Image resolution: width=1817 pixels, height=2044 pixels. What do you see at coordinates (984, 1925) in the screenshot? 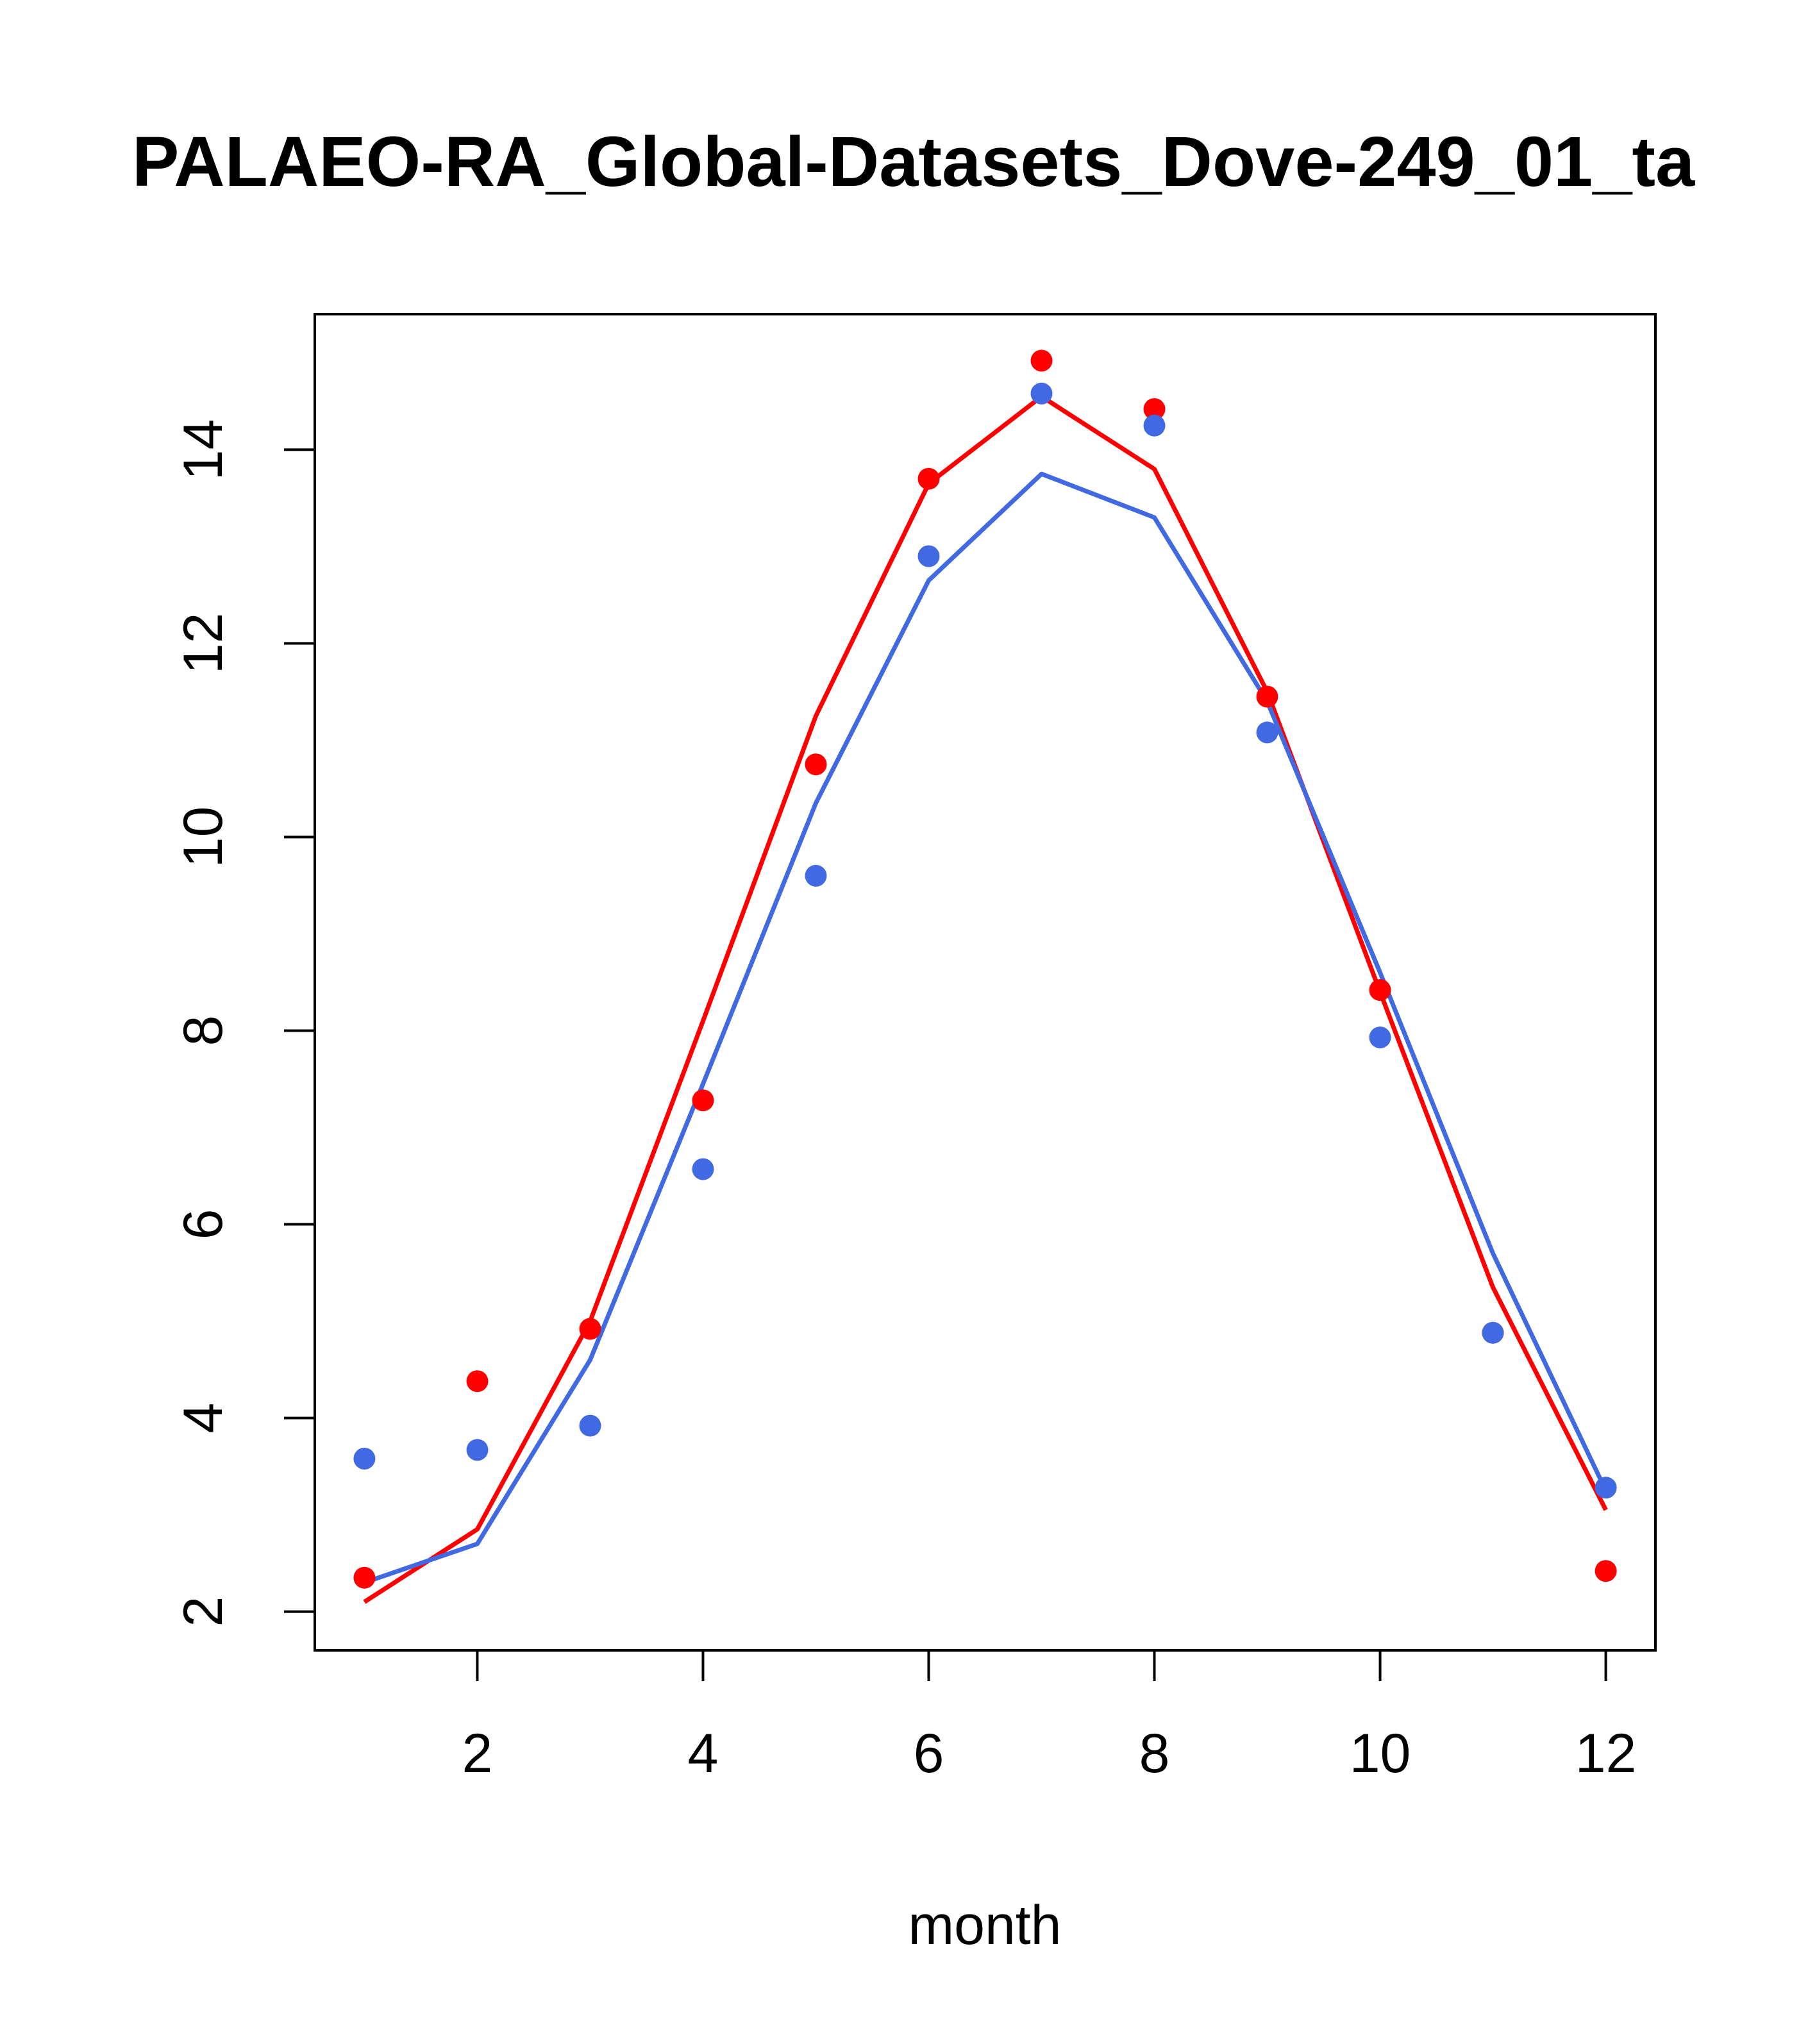
I see `x-axis-label: month` at bounding box center [984, 1925].